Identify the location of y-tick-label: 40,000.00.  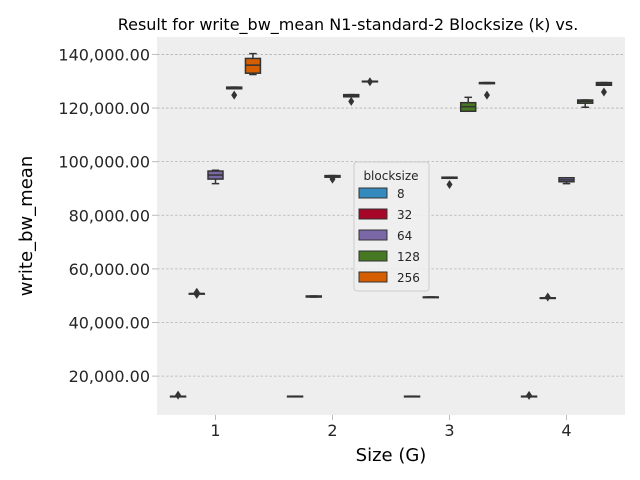
(109, 323).